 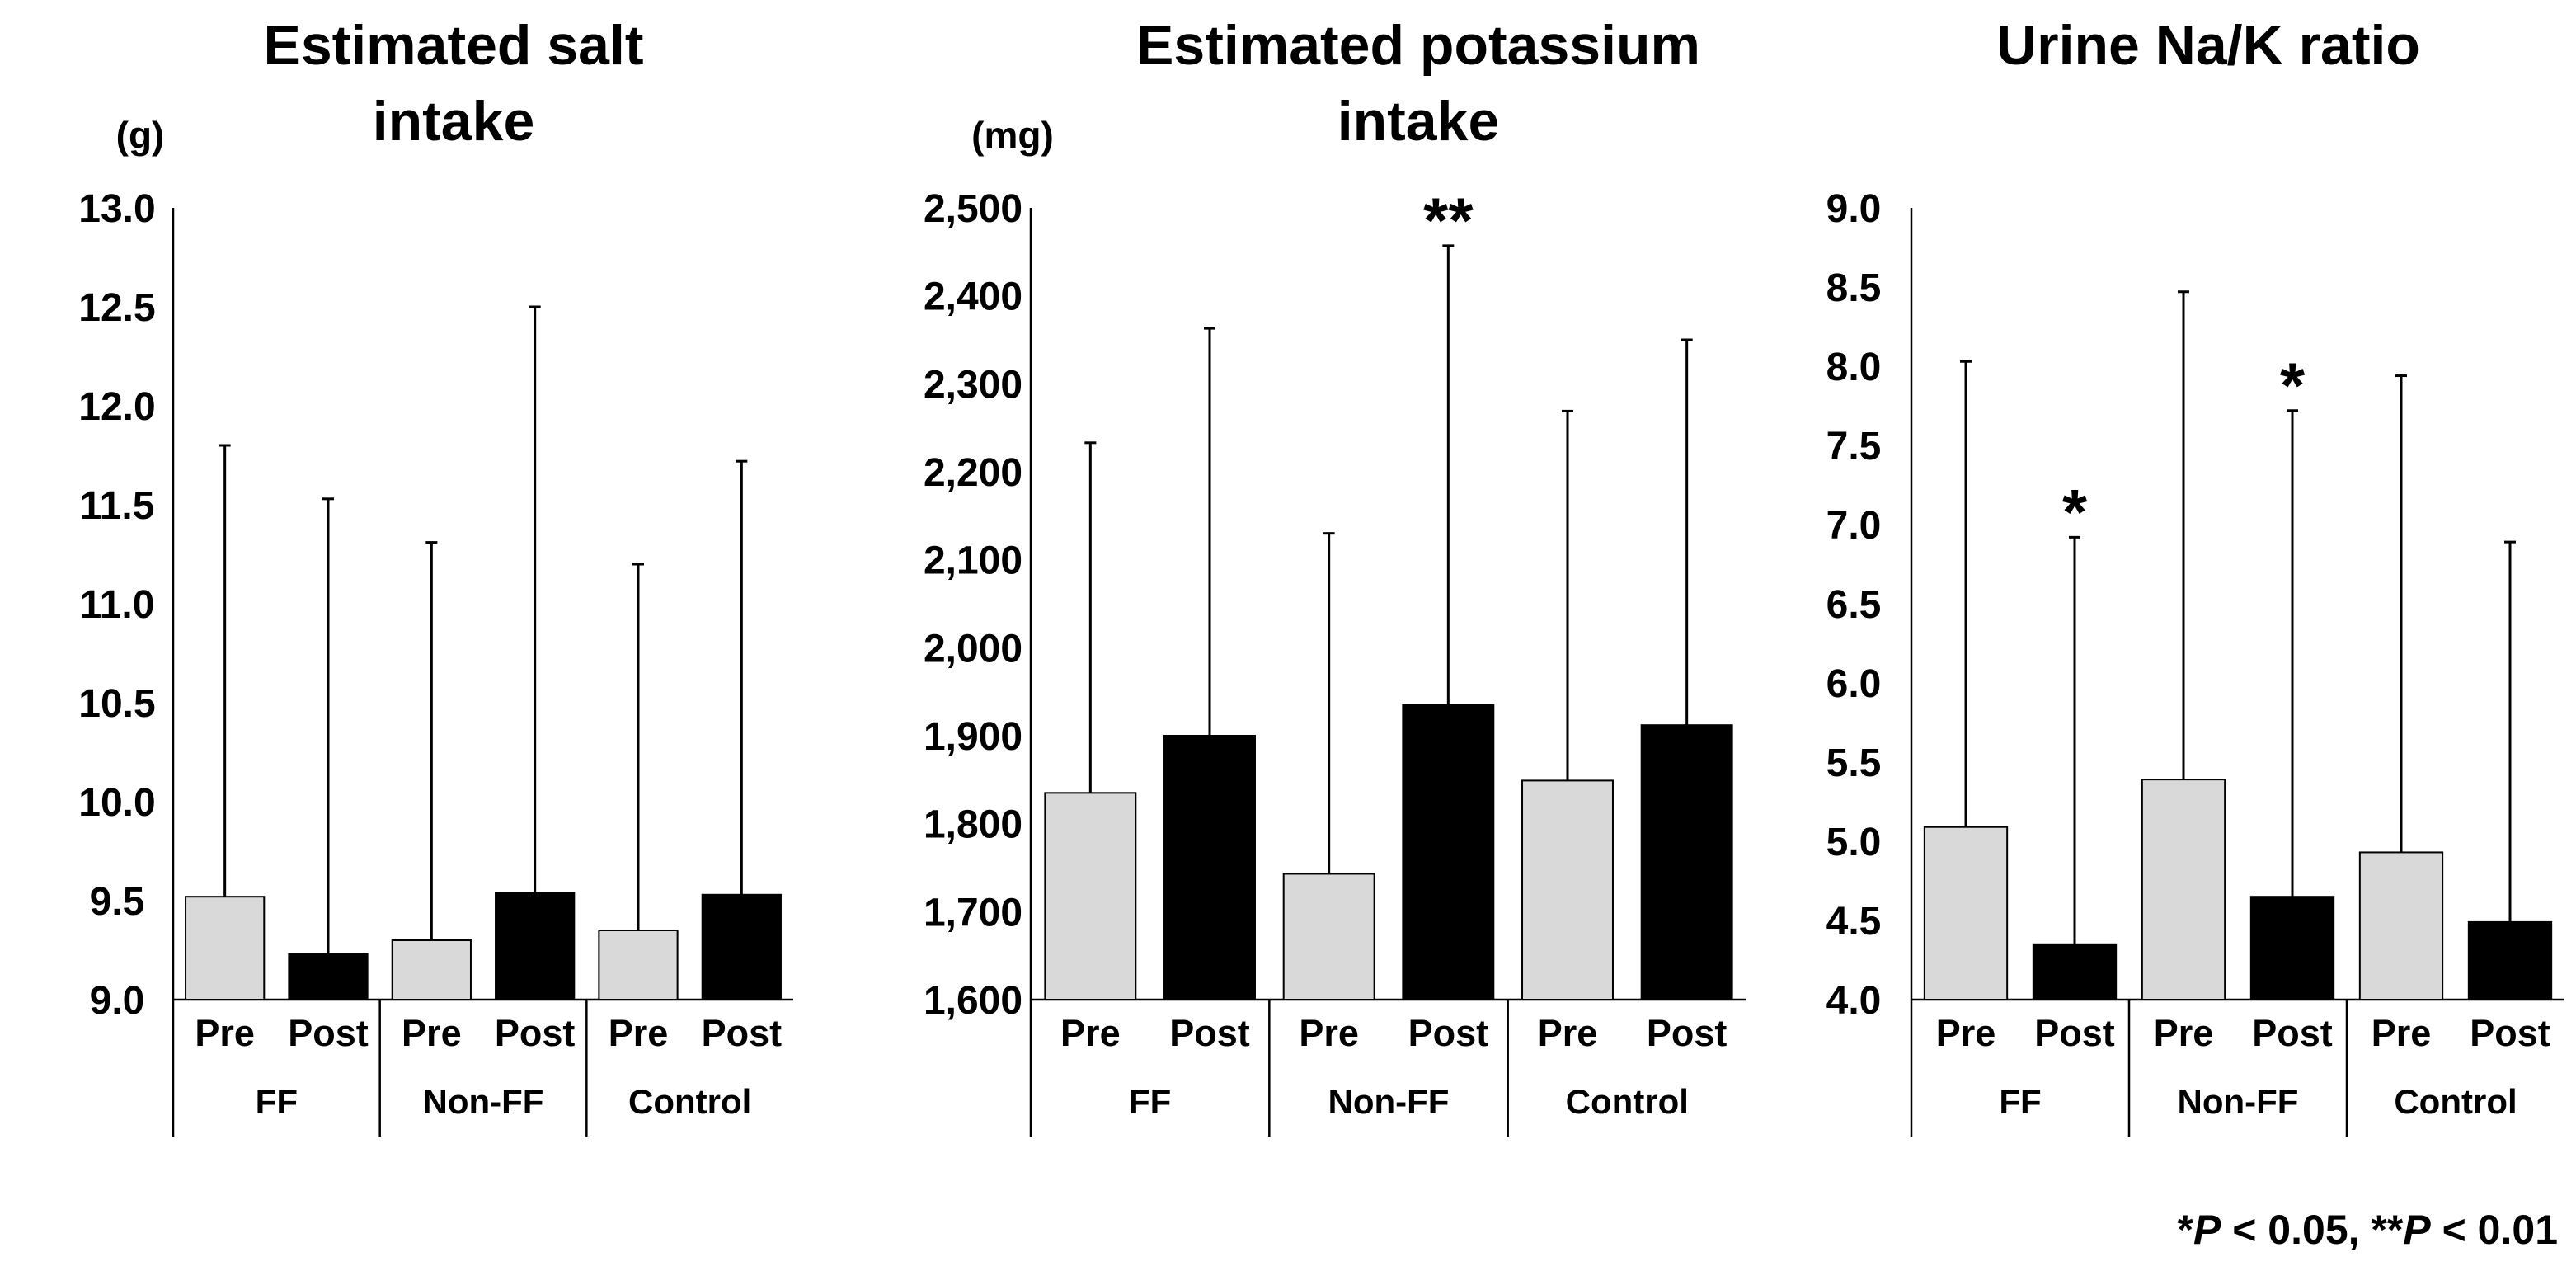 I want to click on y-tick-label: 10.5, so click(x=116, y=704).